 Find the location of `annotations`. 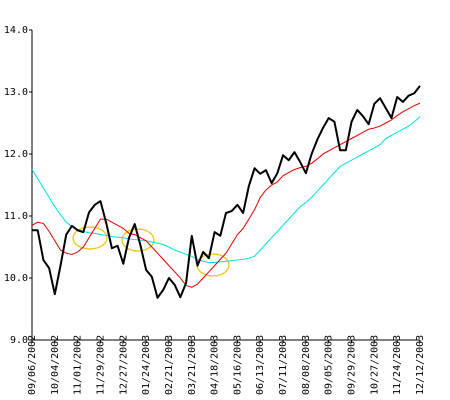

annotations is located at coordinates (151, 251).